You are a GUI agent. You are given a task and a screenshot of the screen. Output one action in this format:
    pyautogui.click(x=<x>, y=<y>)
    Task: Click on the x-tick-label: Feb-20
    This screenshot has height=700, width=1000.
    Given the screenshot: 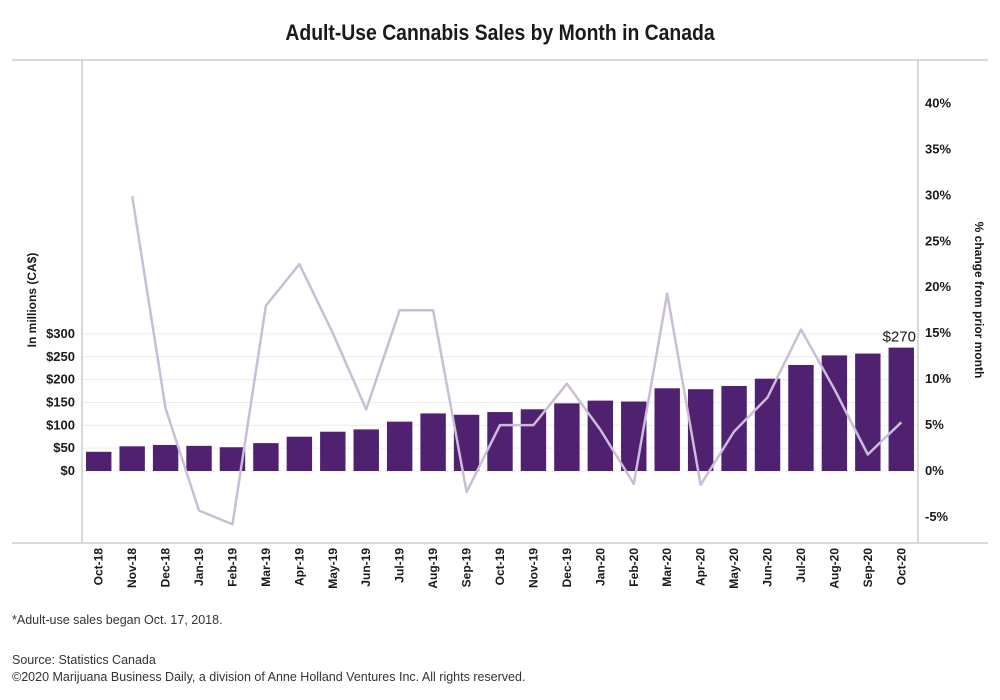 What is the action you would take?
    pyautogui.click(x=634, y=567)
    